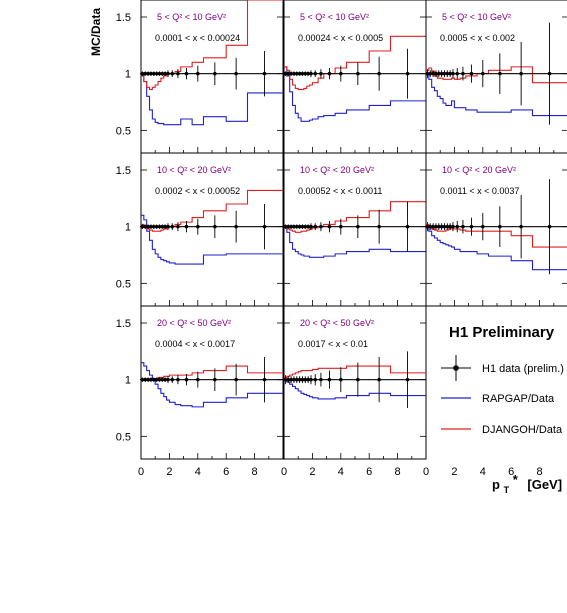  I want to click on legend-data-label: H1 data (prelim.), so click(523, 369).